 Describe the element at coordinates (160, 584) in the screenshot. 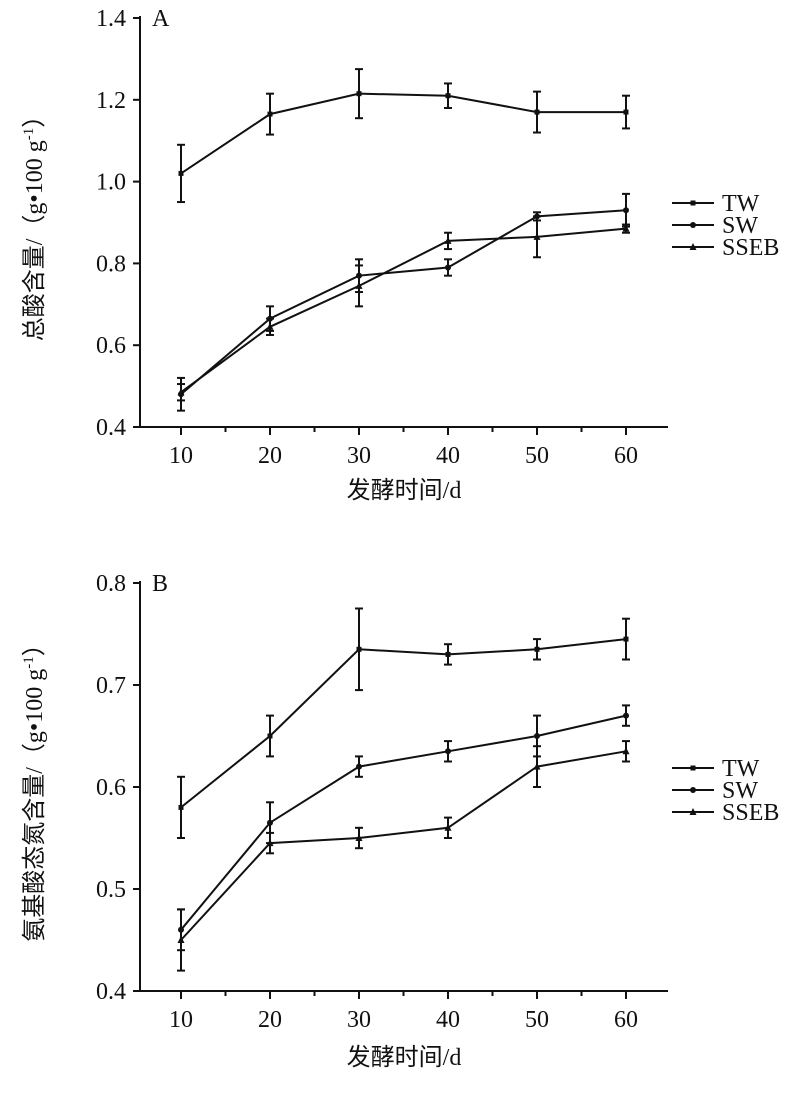

I see `panel-label: B` at that location.